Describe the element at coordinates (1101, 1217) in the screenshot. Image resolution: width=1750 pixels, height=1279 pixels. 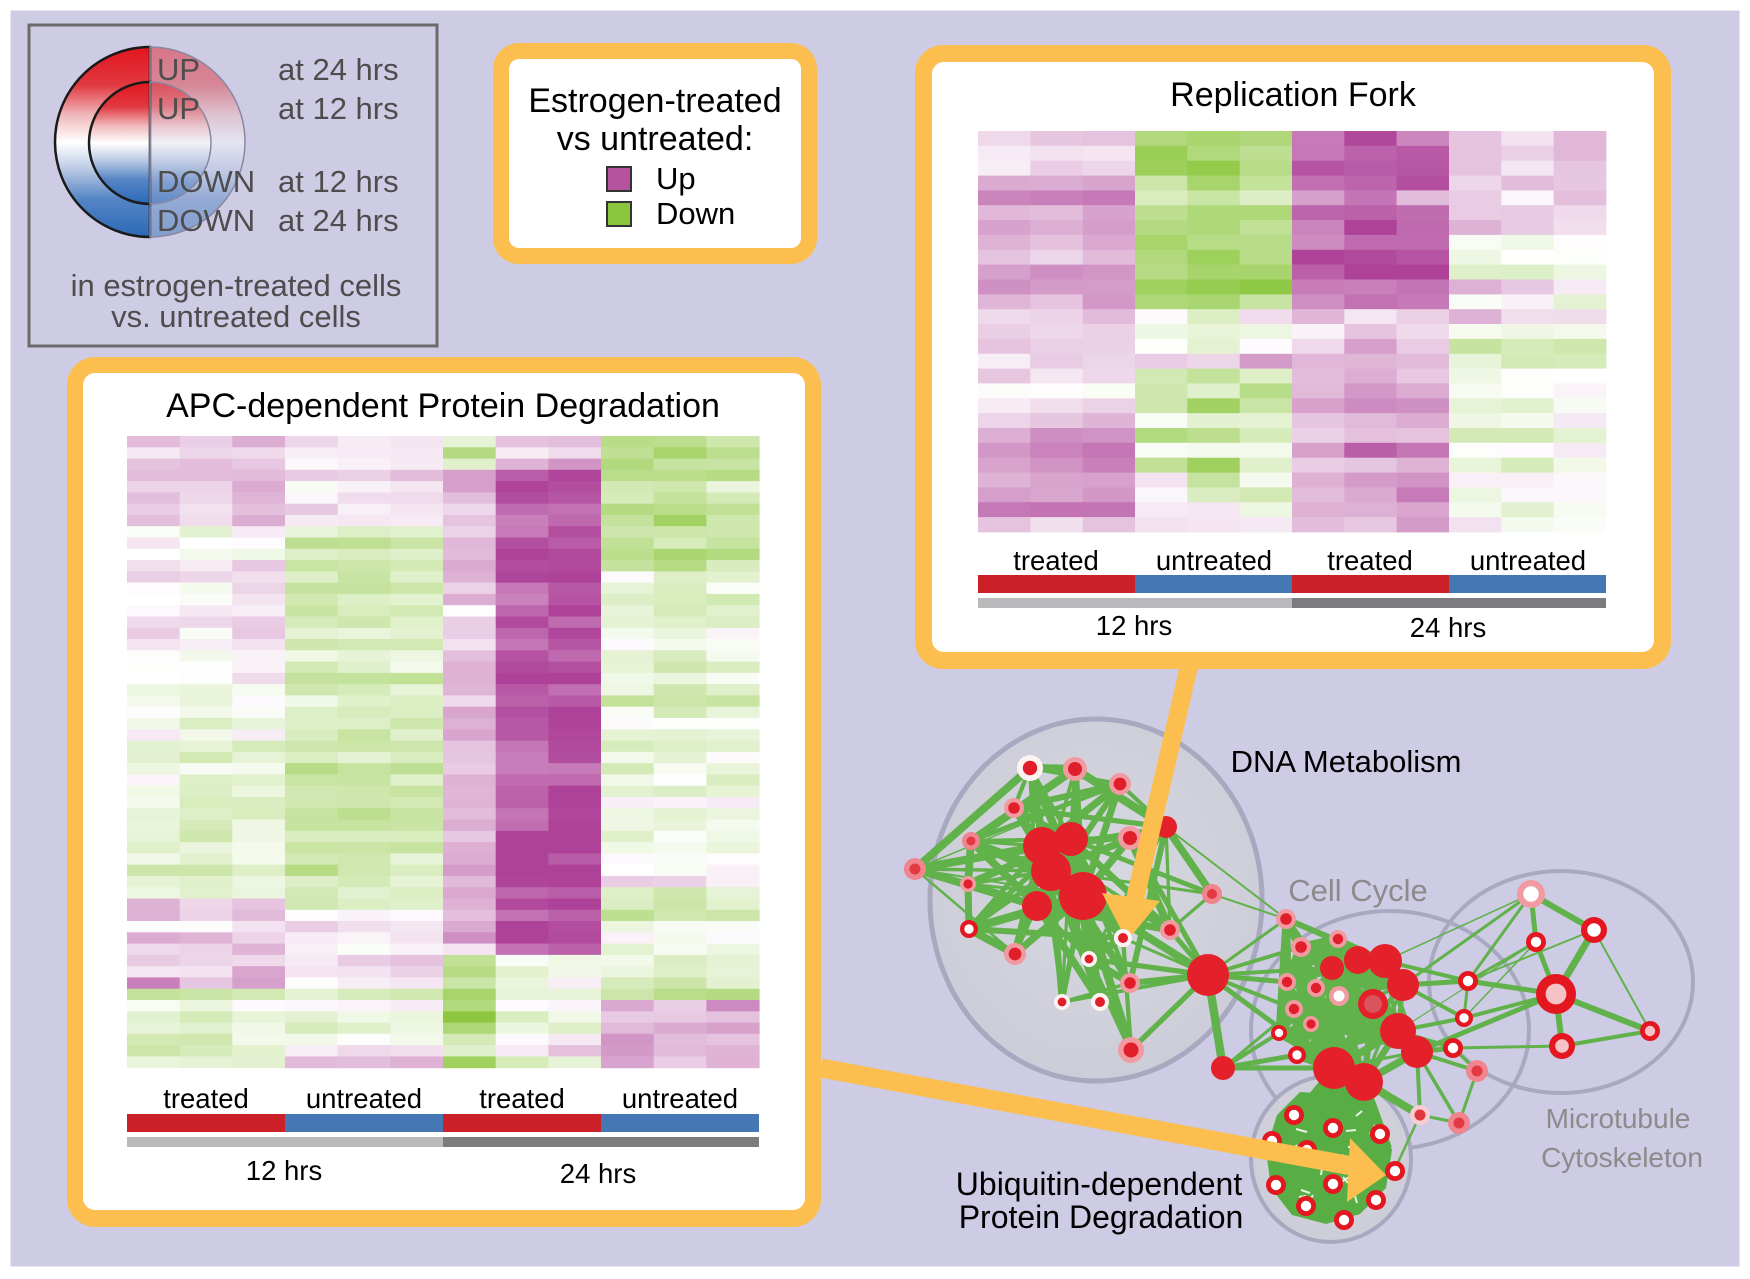
I see `svg-text: Protein Degradation` at that location.